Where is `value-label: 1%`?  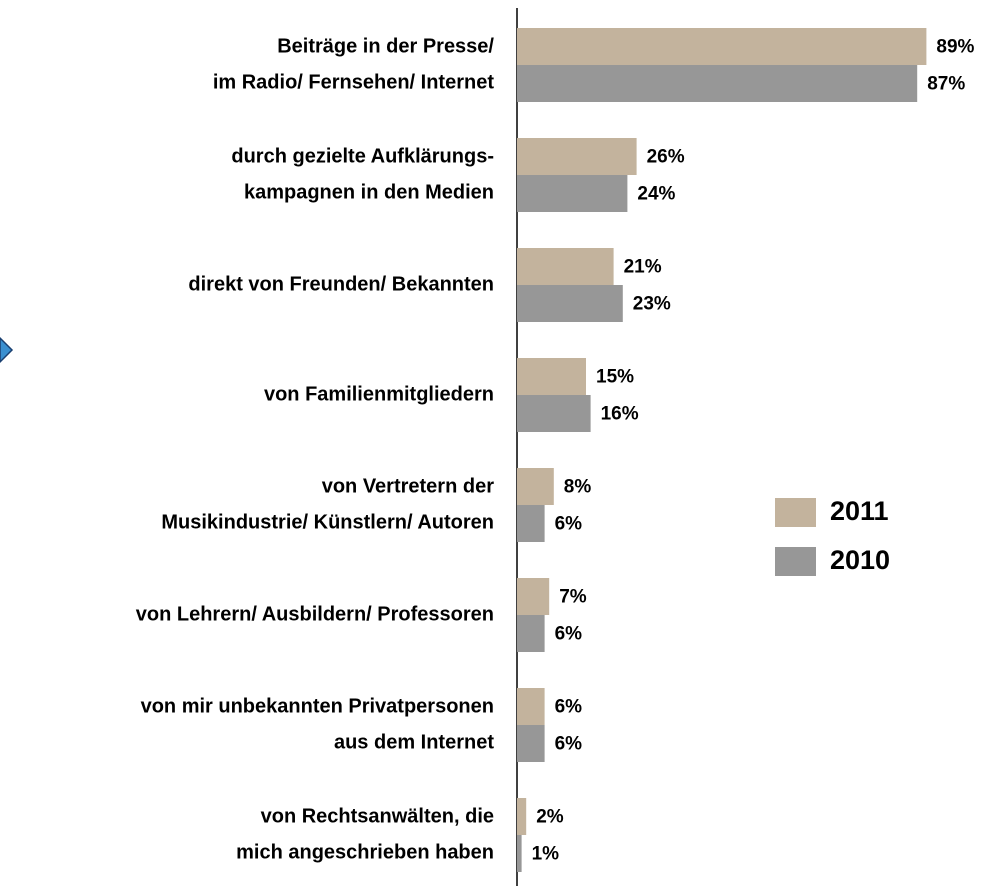 value-label: 1% is located at coordinates (546, 854).